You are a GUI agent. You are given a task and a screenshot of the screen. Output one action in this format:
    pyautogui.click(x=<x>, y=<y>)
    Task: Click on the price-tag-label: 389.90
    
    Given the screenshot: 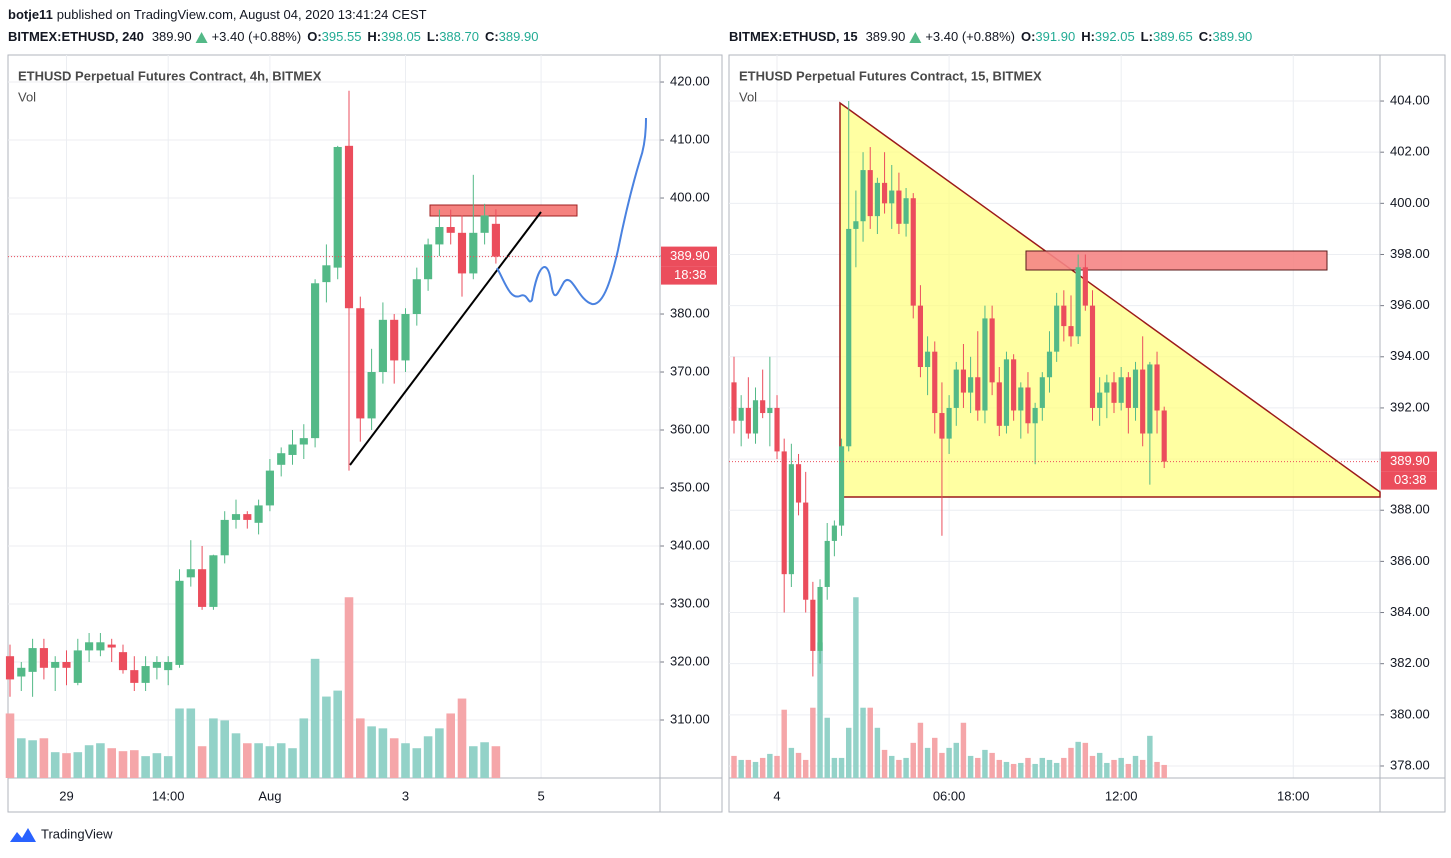 What is the action you would take?
    pyautogui.click(x=690, y=255)
    